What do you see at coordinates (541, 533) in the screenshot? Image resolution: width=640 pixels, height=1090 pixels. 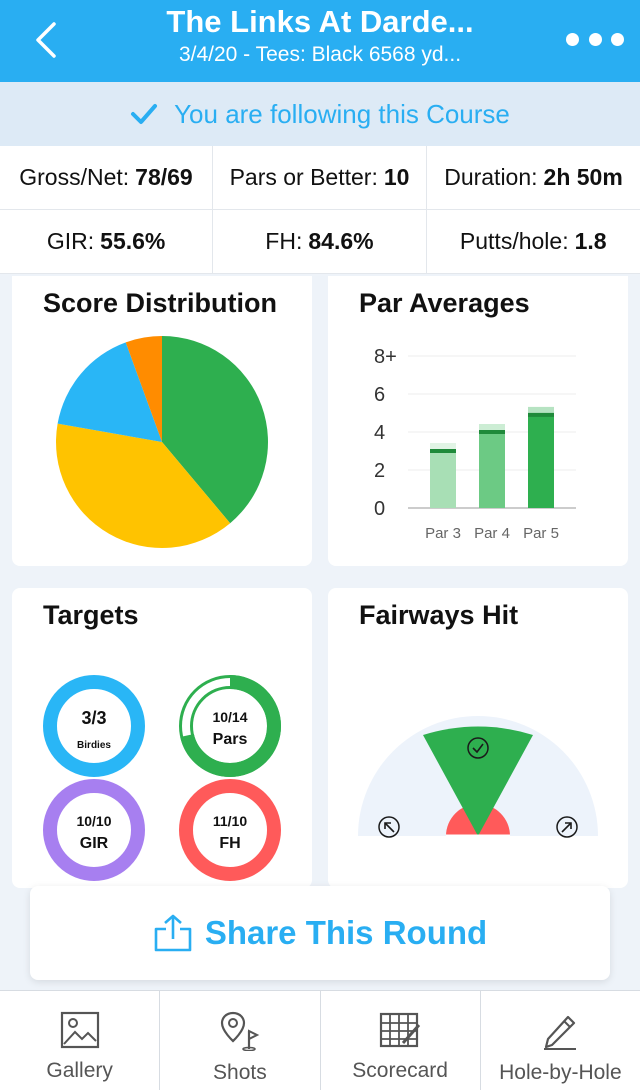 I see `x-tick-label: Par 5` at bounding box center [541, 533].